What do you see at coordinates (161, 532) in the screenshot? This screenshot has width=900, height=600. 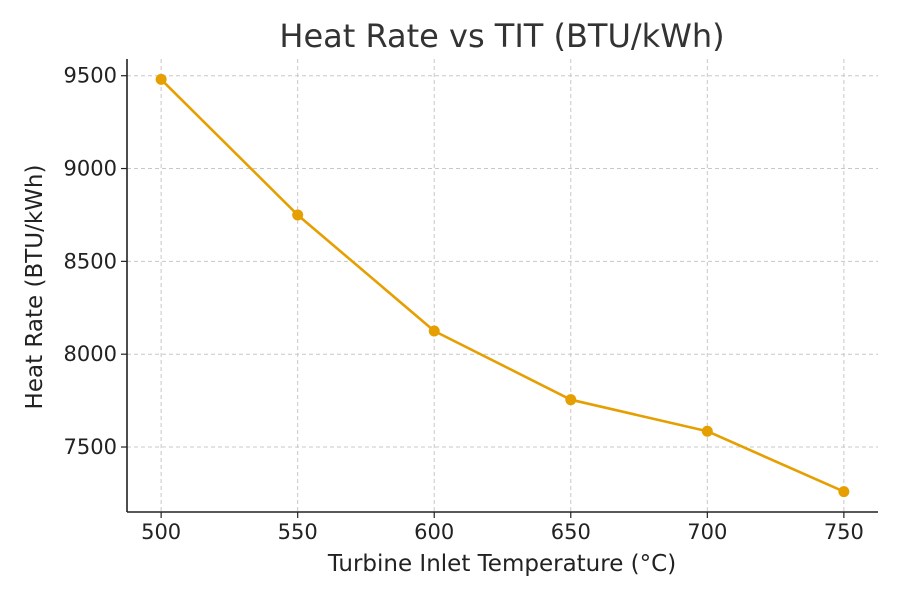 I see `x-tick-label: 500` at bounding box center [161, 532].